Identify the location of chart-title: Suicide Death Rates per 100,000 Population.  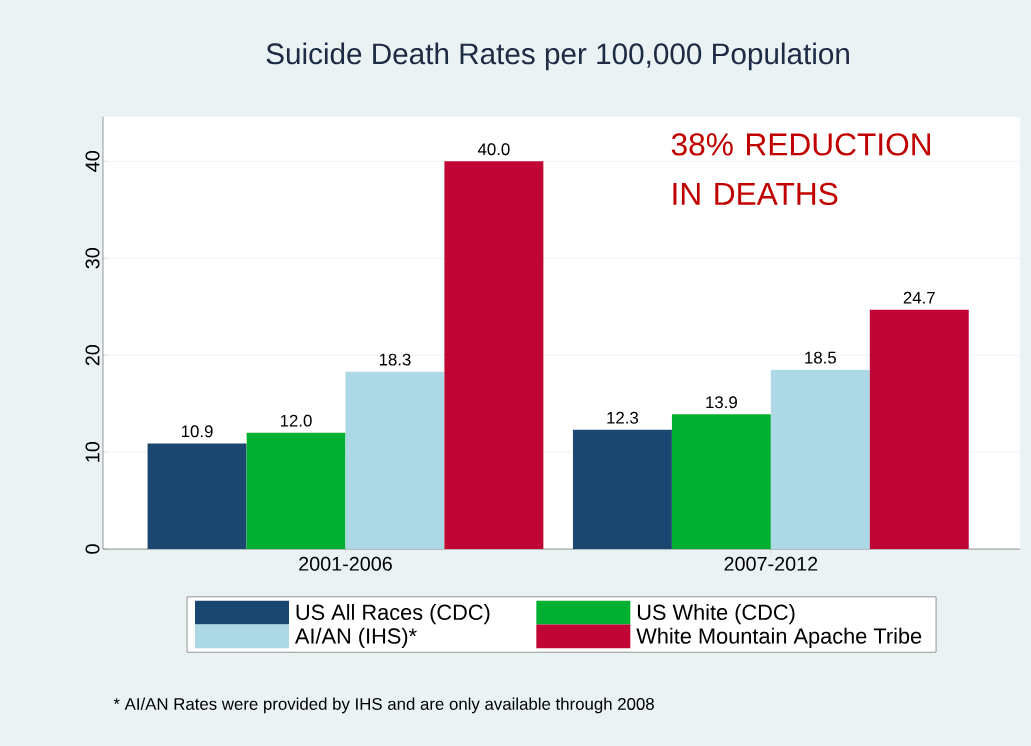
(557, 56).